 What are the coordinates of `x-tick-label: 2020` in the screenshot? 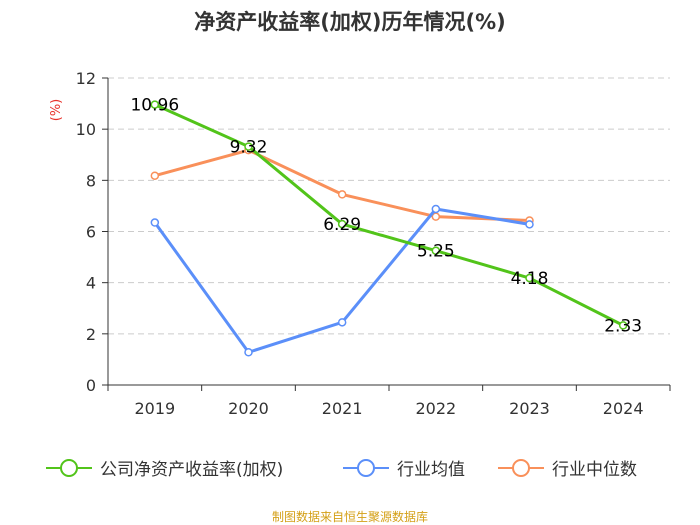 It's located at (248, 408).